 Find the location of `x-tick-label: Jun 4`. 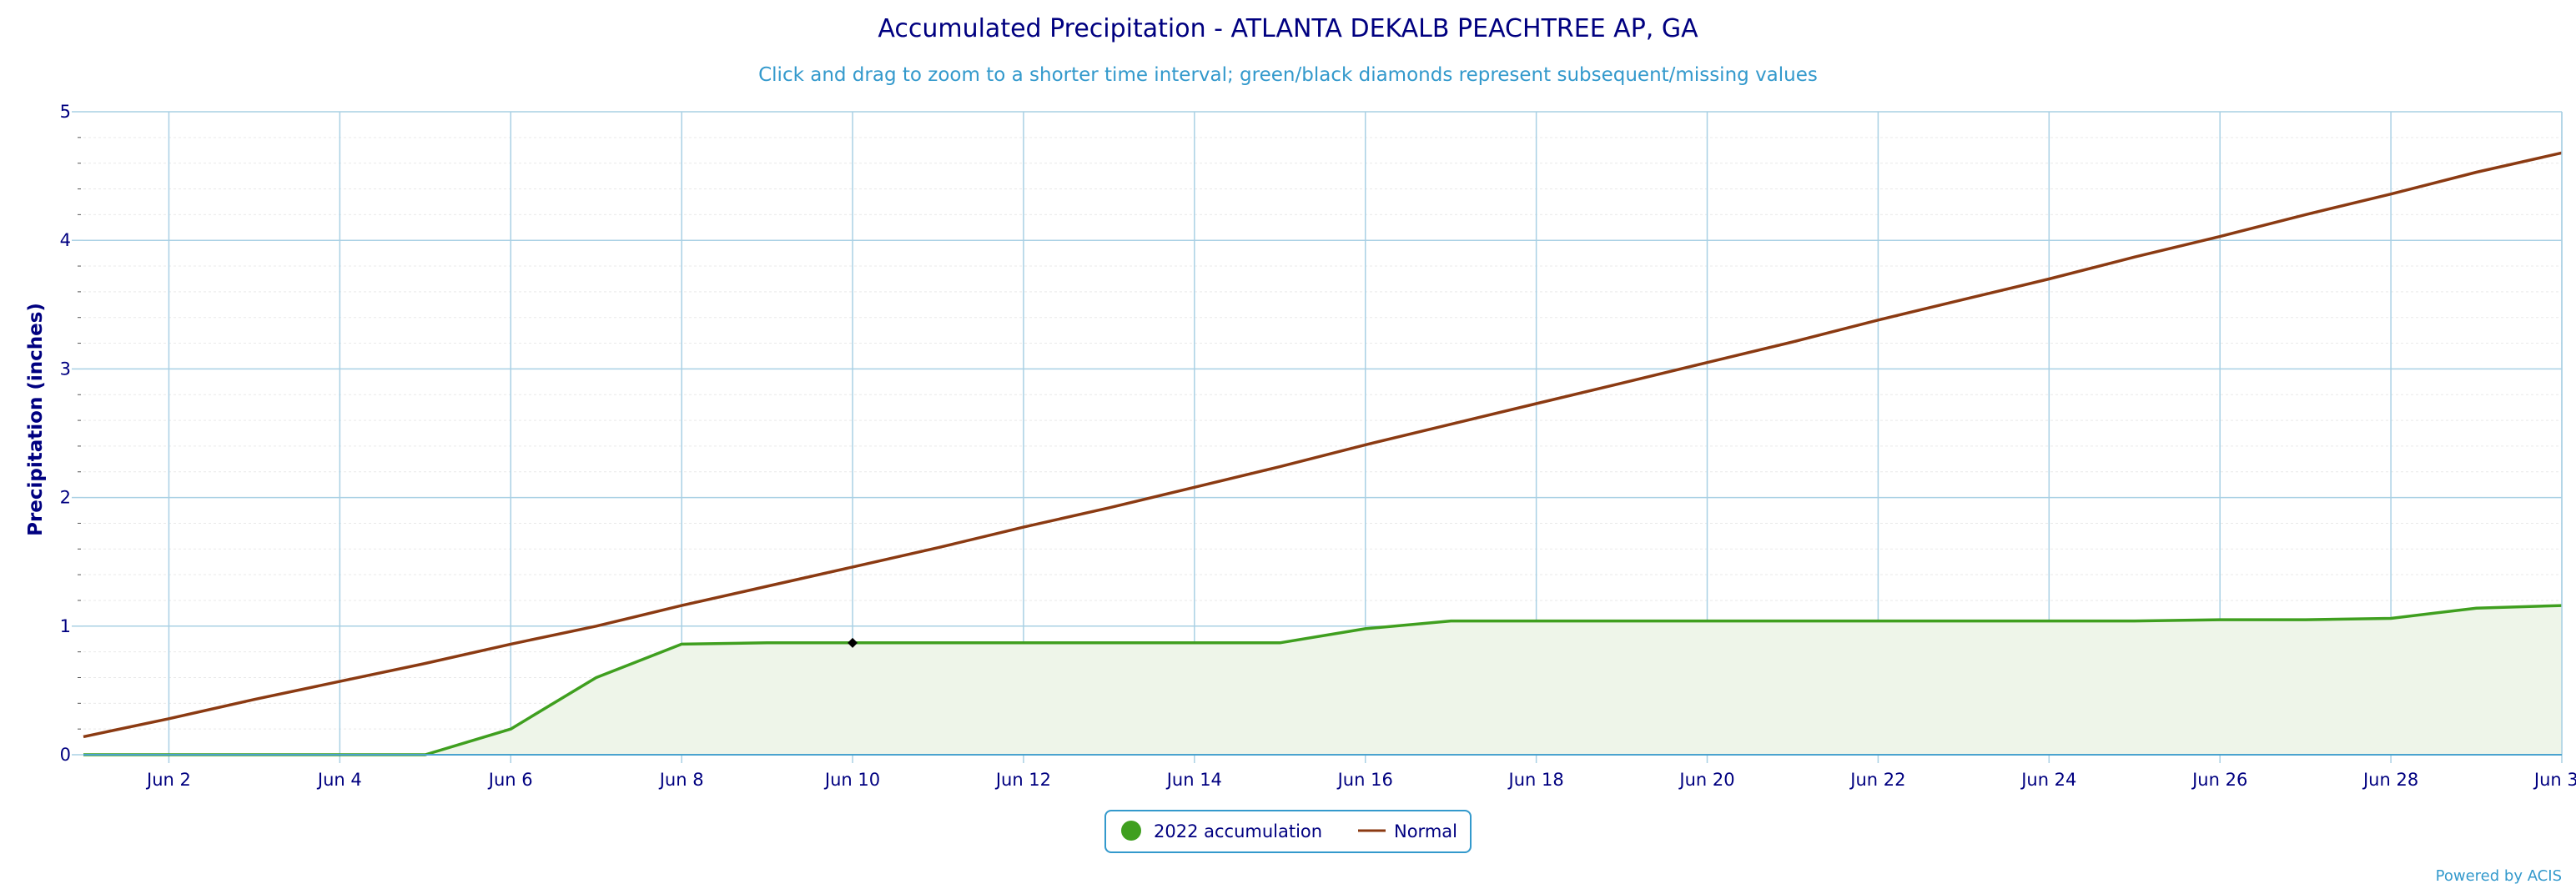

x-tick-label: Jun 4 is located at coordinates (339, 780).